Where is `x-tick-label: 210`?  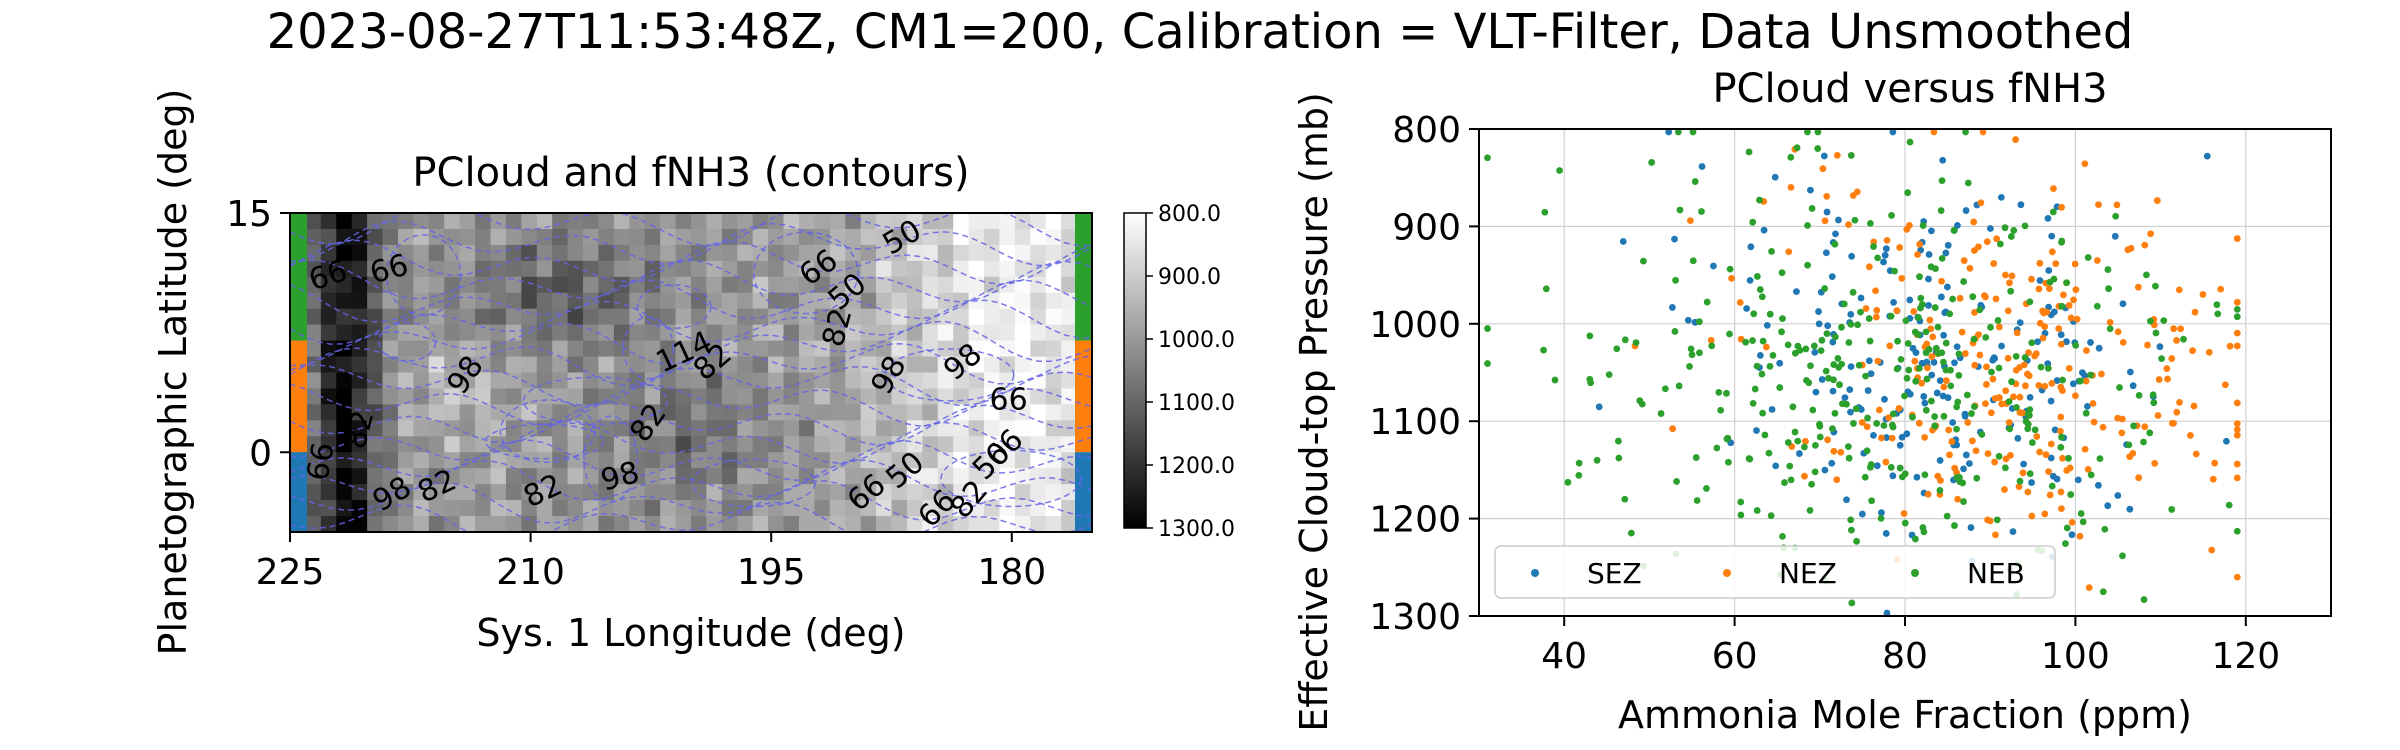 x-tick-label: 210 is located at coordinates (530, 572).